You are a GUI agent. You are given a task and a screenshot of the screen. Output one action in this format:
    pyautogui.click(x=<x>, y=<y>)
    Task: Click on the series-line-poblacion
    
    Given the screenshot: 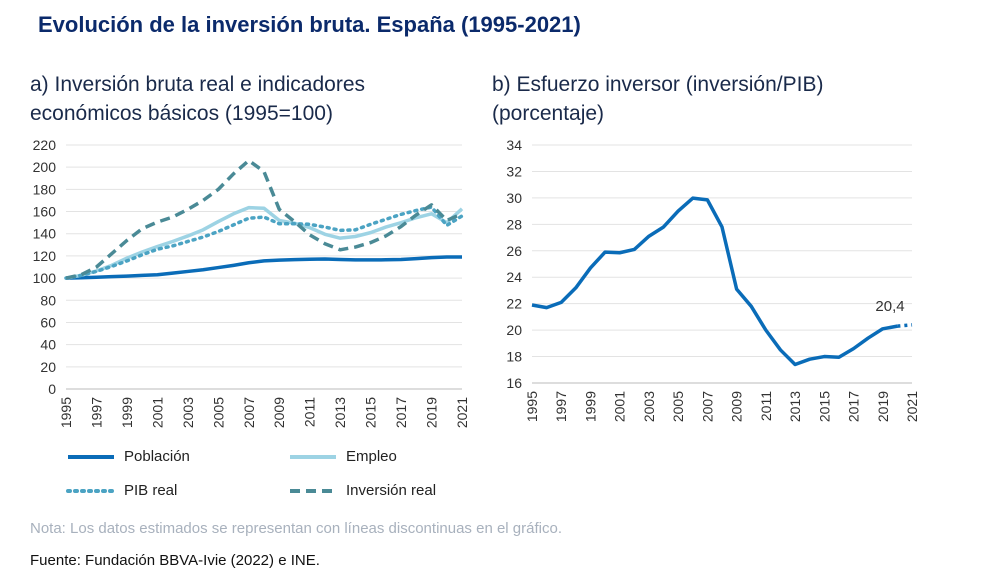 What is the action you would take?
    pyautogui.click(x=263, y=267)
    